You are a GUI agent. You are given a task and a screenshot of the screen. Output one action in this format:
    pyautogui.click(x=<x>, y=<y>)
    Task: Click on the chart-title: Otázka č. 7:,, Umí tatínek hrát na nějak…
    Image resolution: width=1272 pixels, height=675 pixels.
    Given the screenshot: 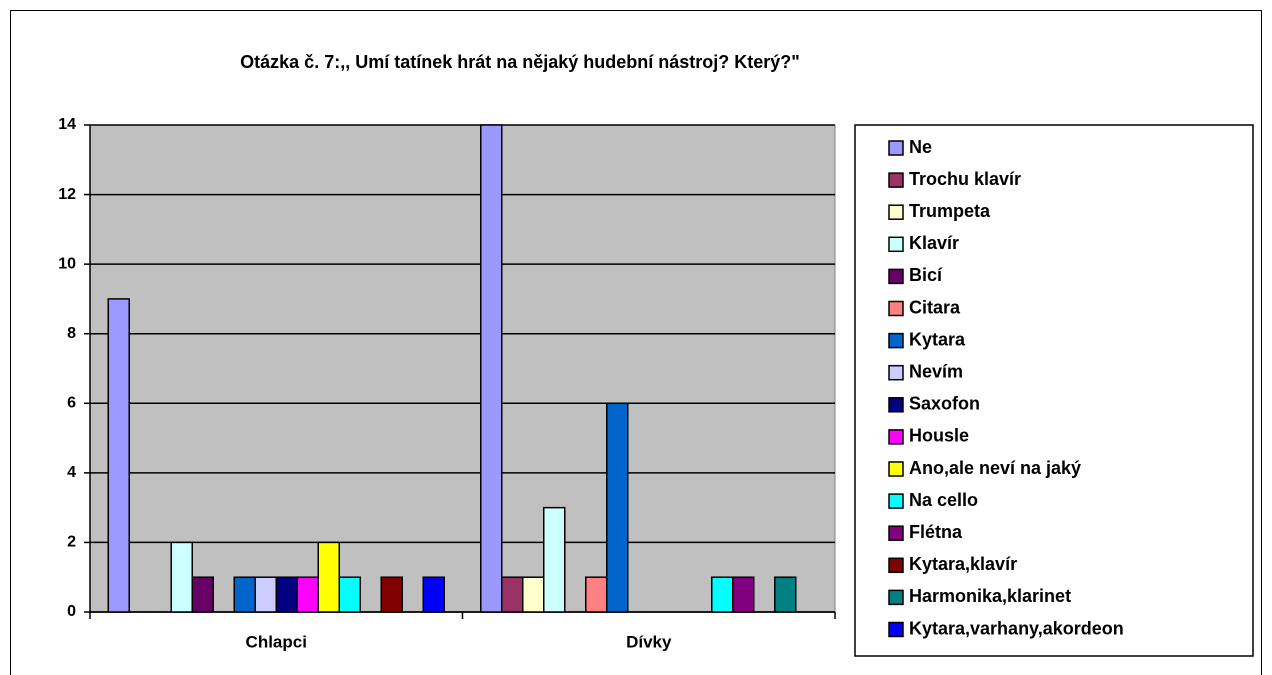 What is the action you would take?
    pyautogui.click(x=520, y=62)
    